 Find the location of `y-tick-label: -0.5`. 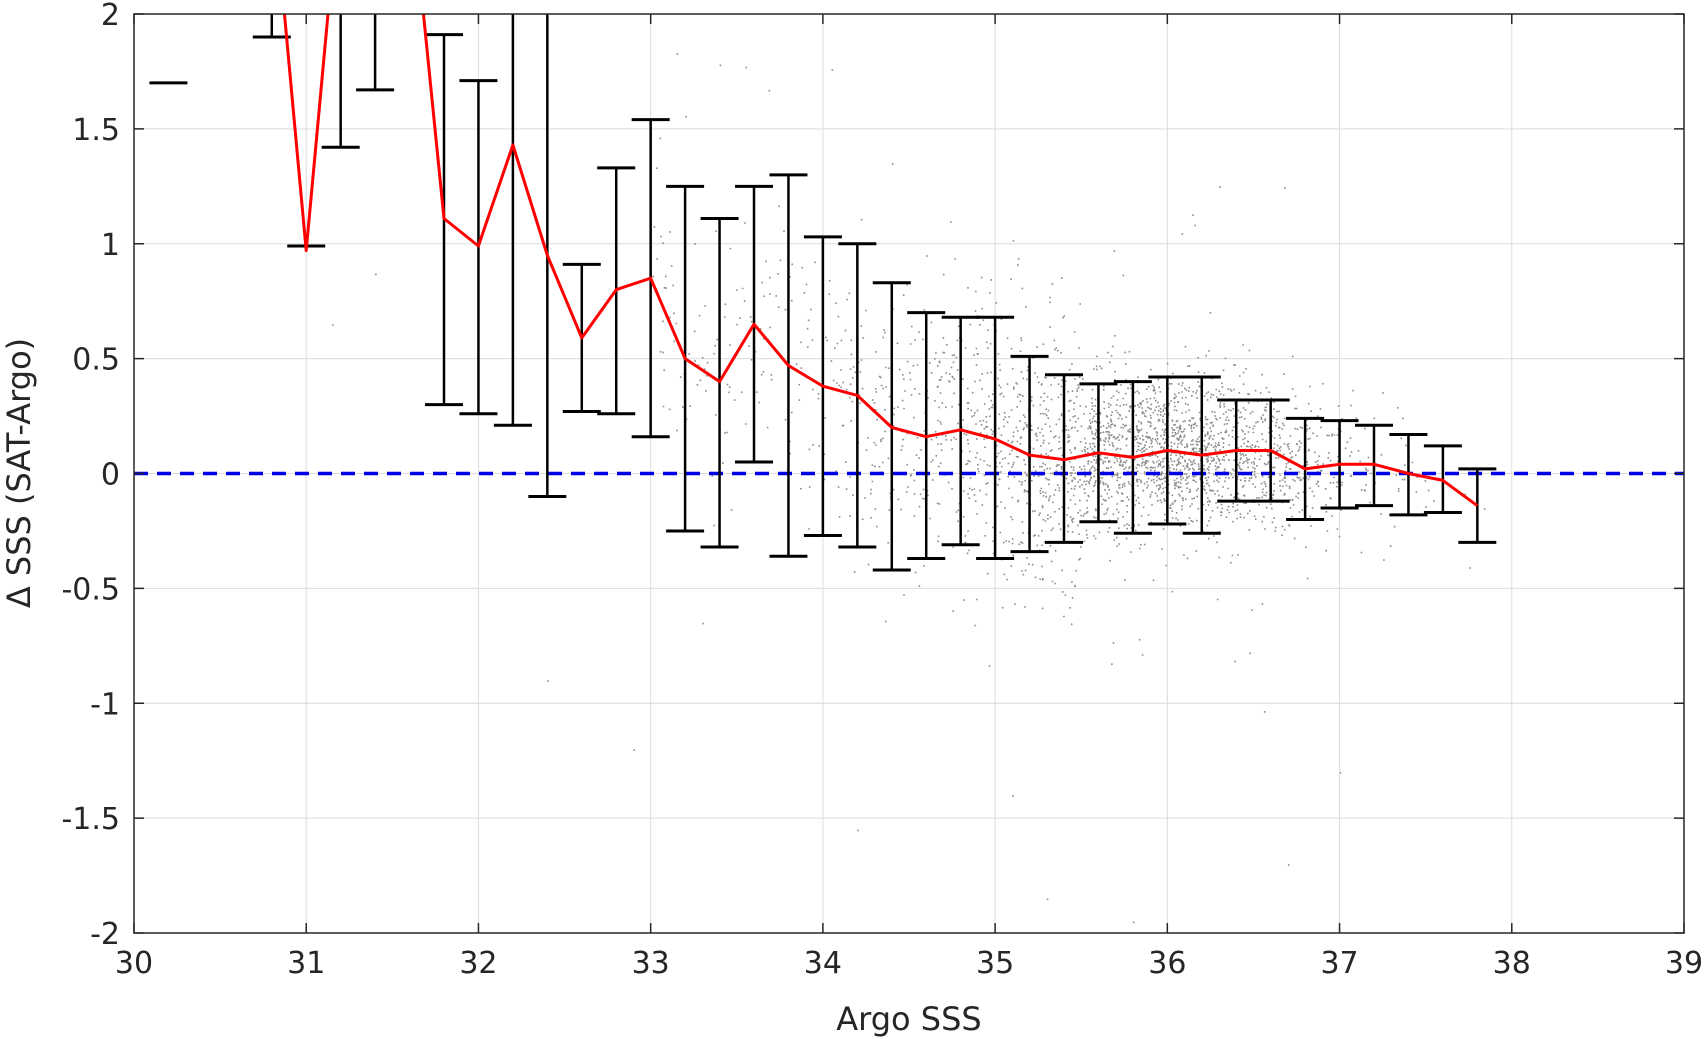

y-tick-label: -0.5 is located at coordinates (90, 589).